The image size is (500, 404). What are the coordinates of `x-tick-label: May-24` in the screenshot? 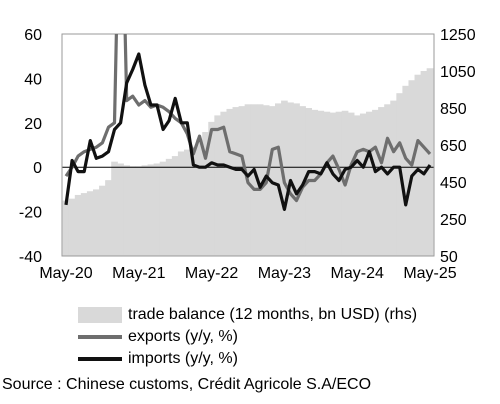 It's located at (357, 273).